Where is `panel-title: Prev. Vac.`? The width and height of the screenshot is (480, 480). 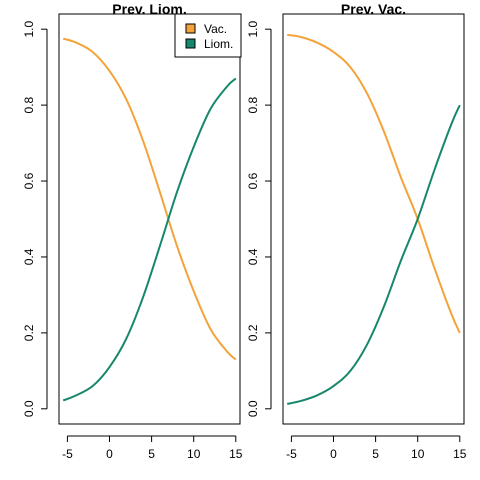
panel-title: Prev. Vac. is located at coordinates (373, 9).